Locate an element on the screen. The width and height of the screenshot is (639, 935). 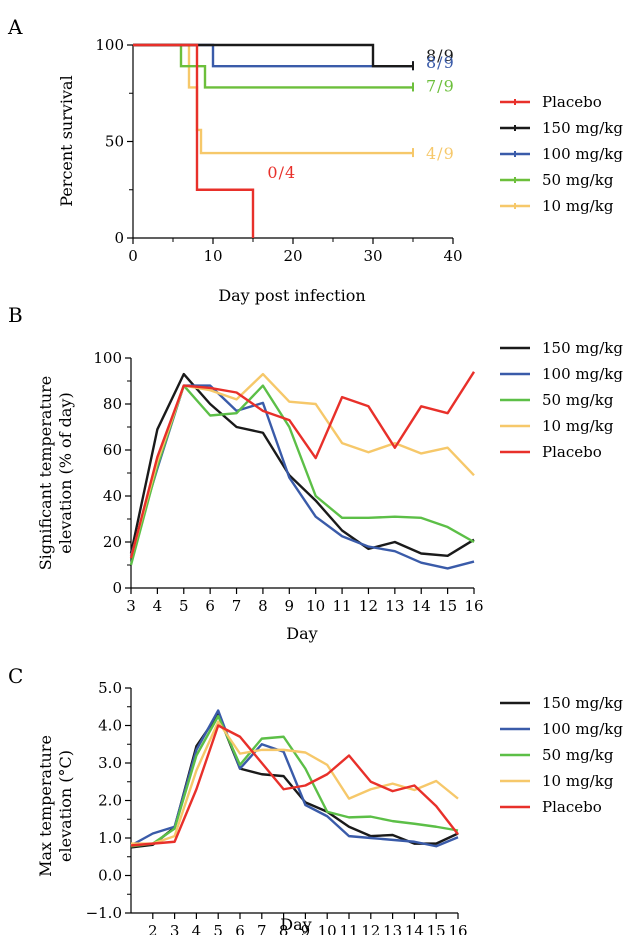
y-axis-label: Percent survival is located at coordinates (66, 140).